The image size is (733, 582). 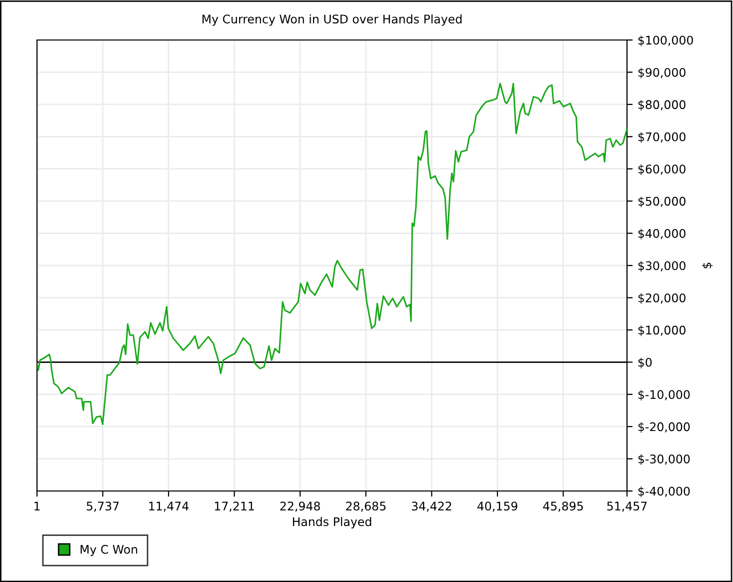 I want to click on y-tick-label: $-40,000, so click(x=664, y=492).